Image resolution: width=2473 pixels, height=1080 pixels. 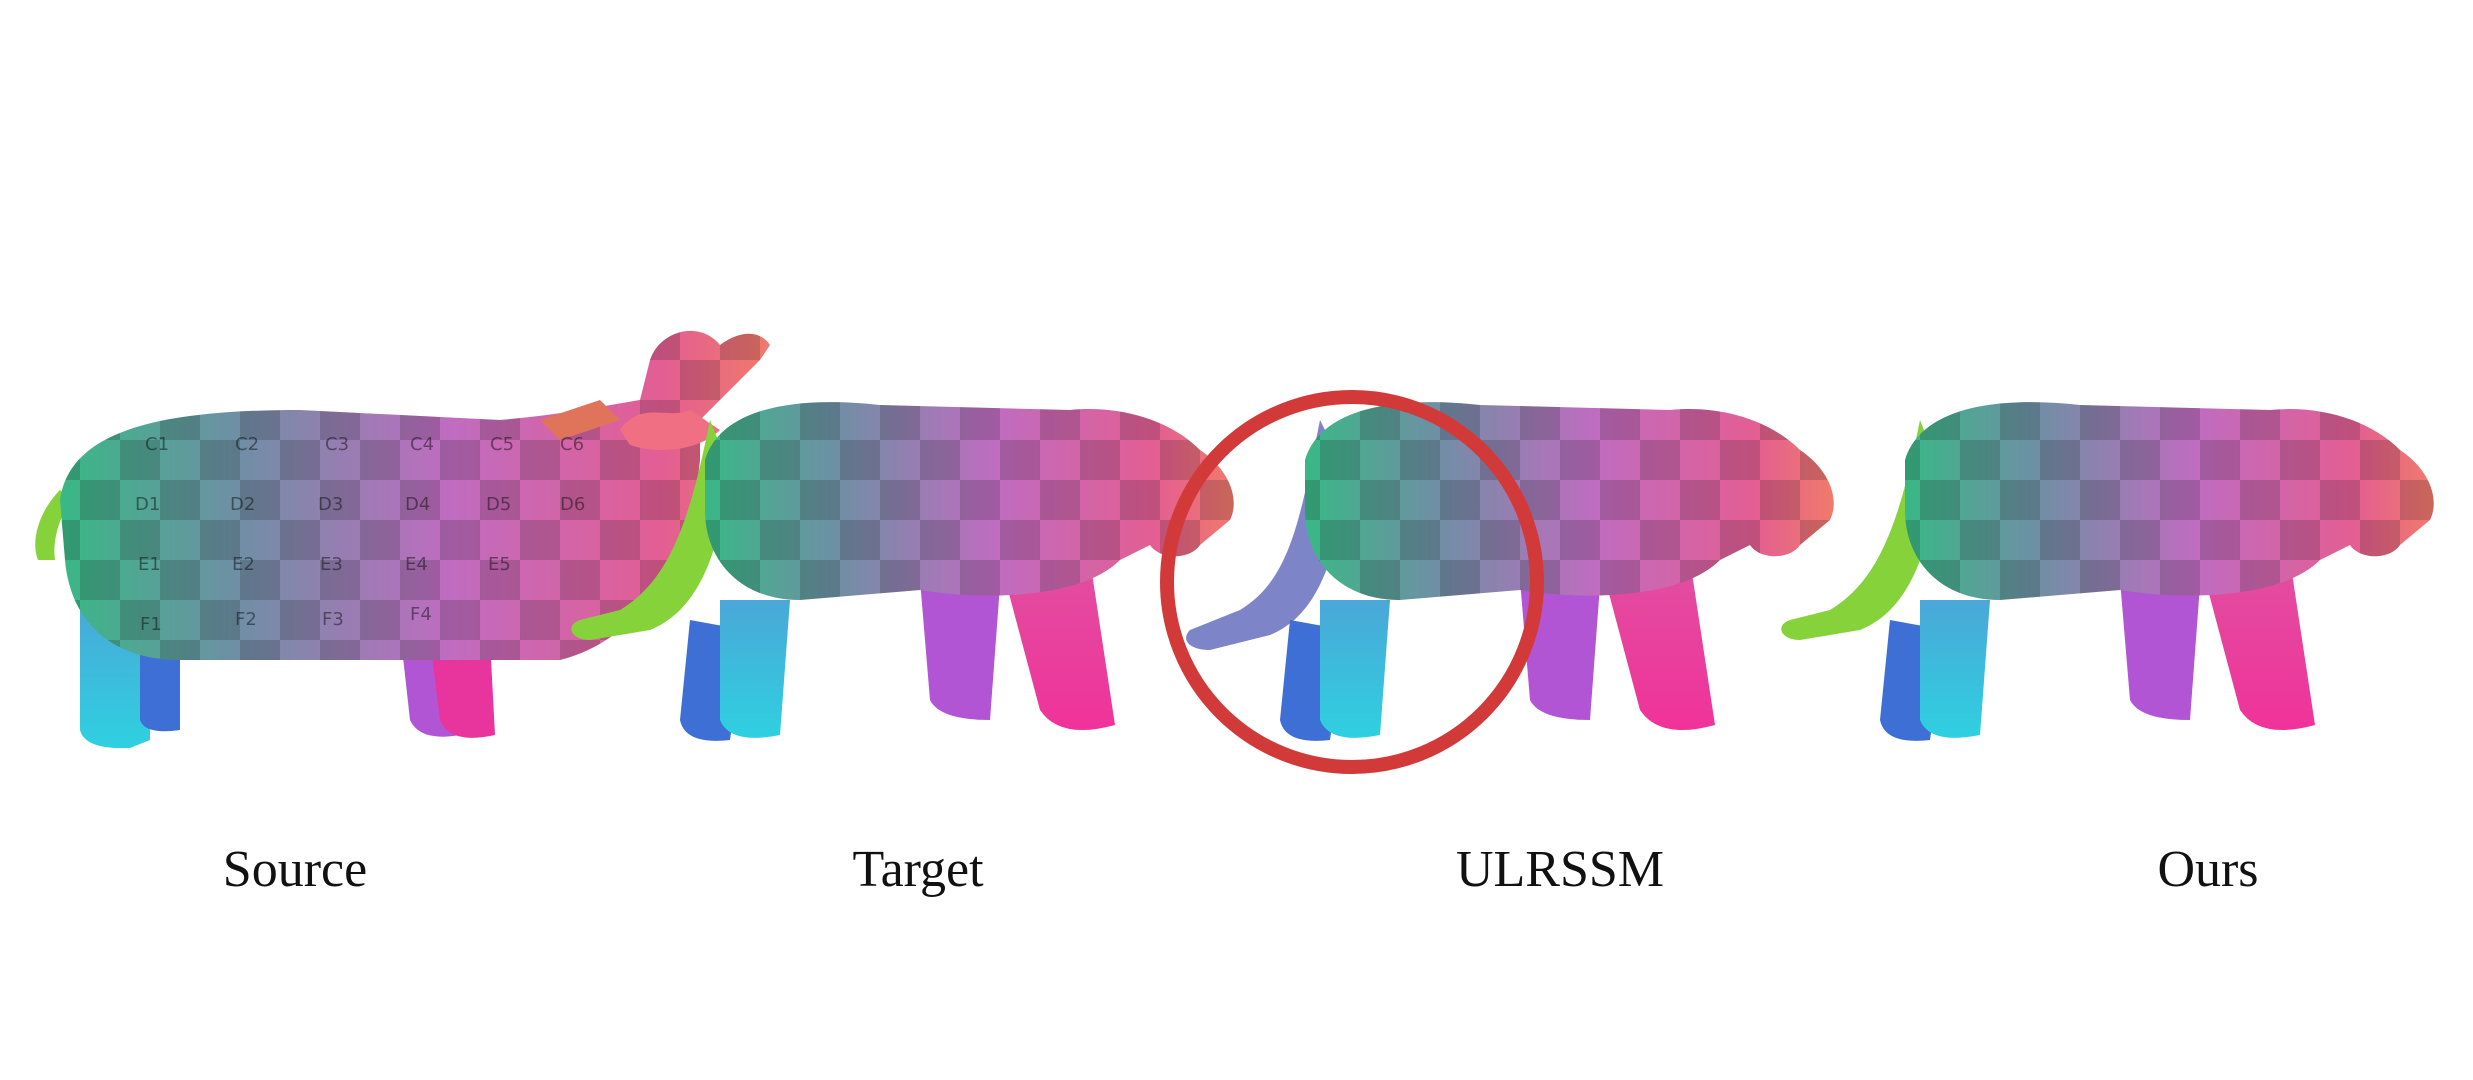 What do you see at coordinates (1560, 869) in the screenshot?
I see `caption-ulrssm: ULRSSM` at bounding box center [1560, 869].